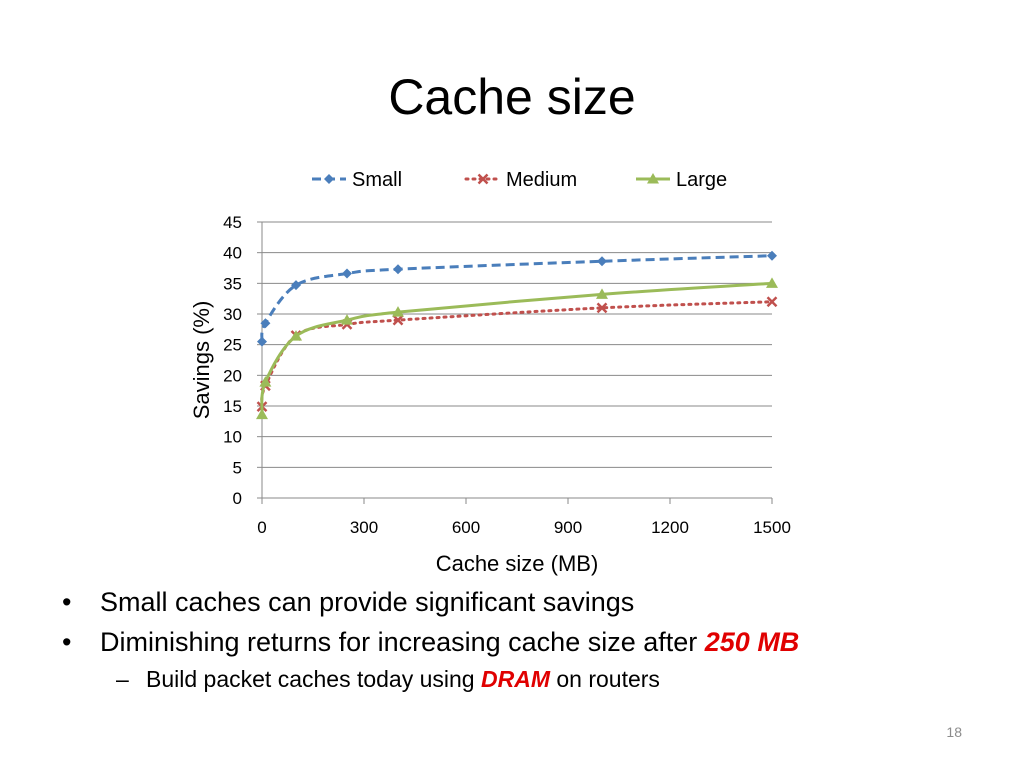 This screenshot has width=1024, height=768. What do you see at coordinates (232, 222) in the screenshot?
I see `y-tick-label-45: 45` at bounding box center [232, 222].